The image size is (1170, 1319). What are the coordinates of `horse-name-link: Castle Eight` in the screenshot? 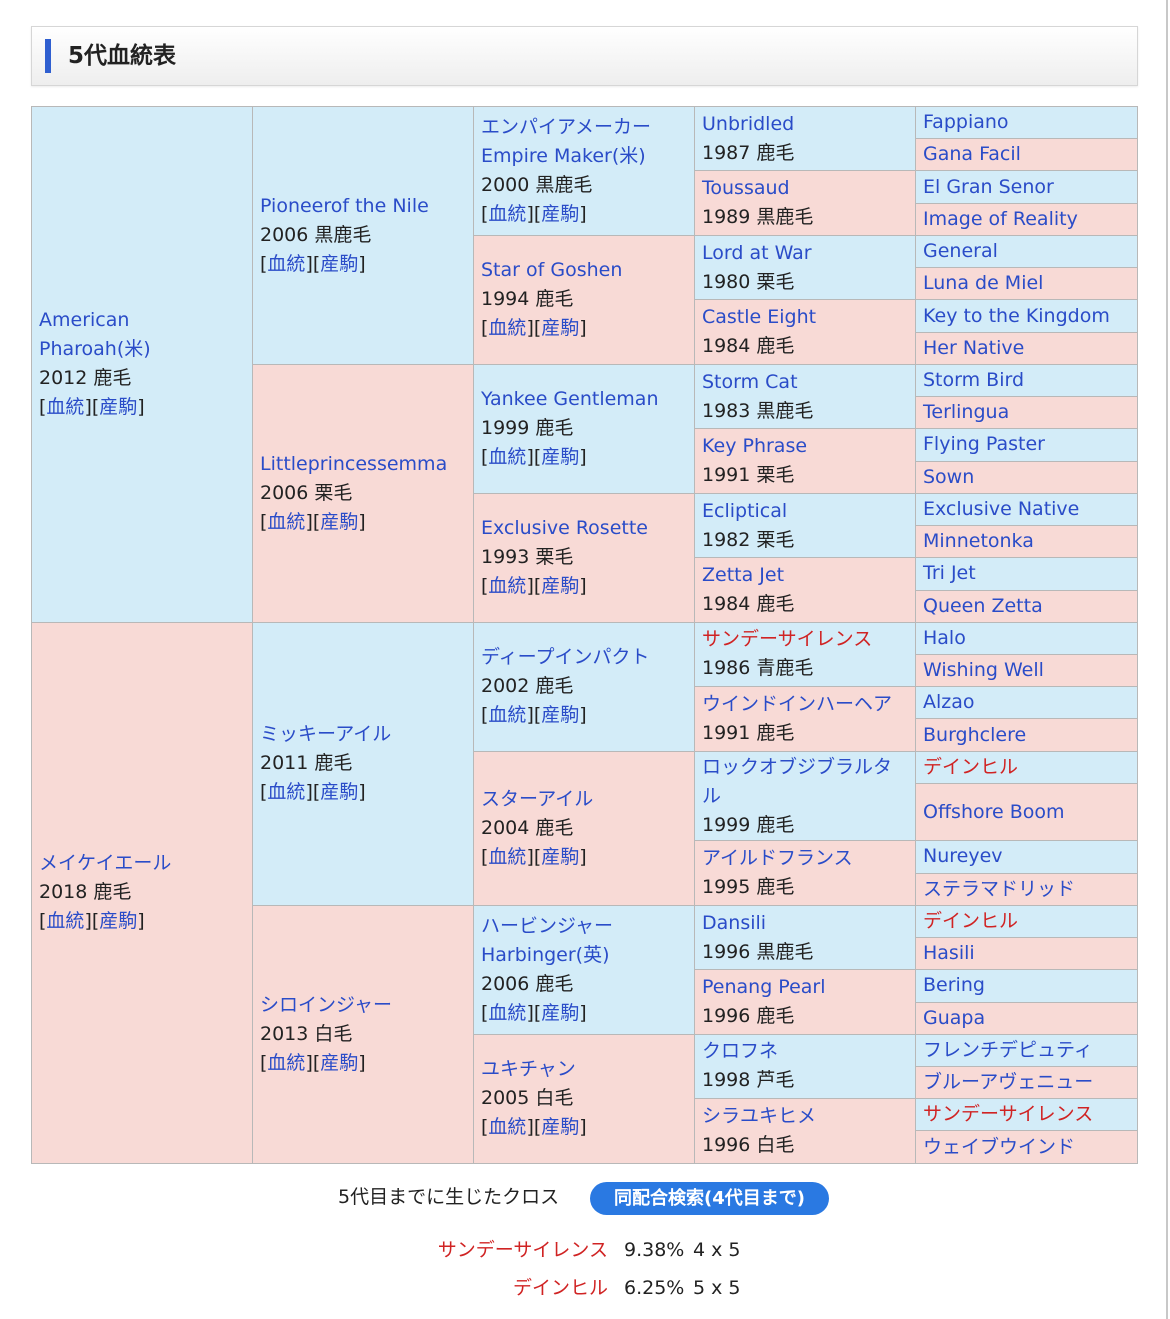 It's located at (759, 317).